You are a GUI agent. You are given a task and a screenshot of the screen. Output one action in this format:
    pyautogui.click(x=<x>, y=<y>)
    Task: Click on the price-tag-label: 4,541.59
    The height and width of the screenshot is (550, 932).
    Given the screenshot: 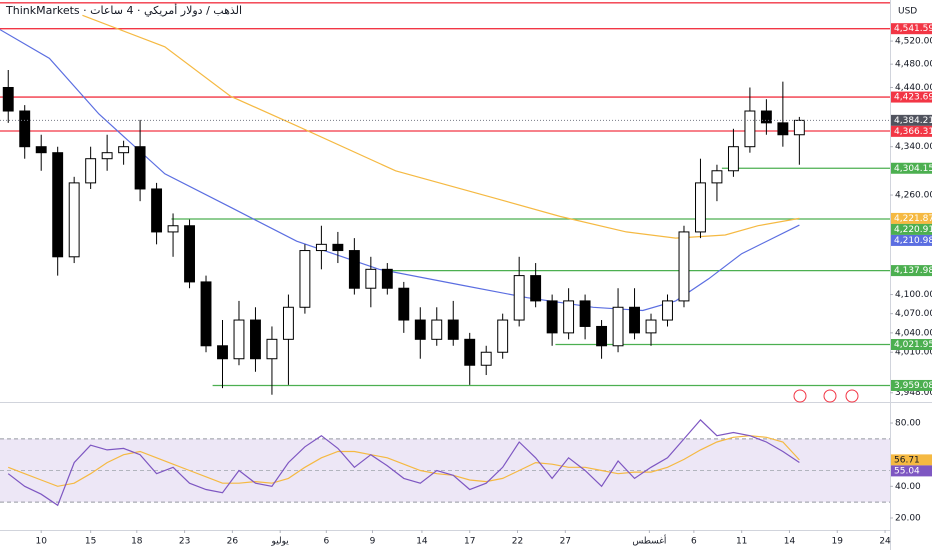 What is the action you would take?
    pyautogui.click(x=913, y=29)
    